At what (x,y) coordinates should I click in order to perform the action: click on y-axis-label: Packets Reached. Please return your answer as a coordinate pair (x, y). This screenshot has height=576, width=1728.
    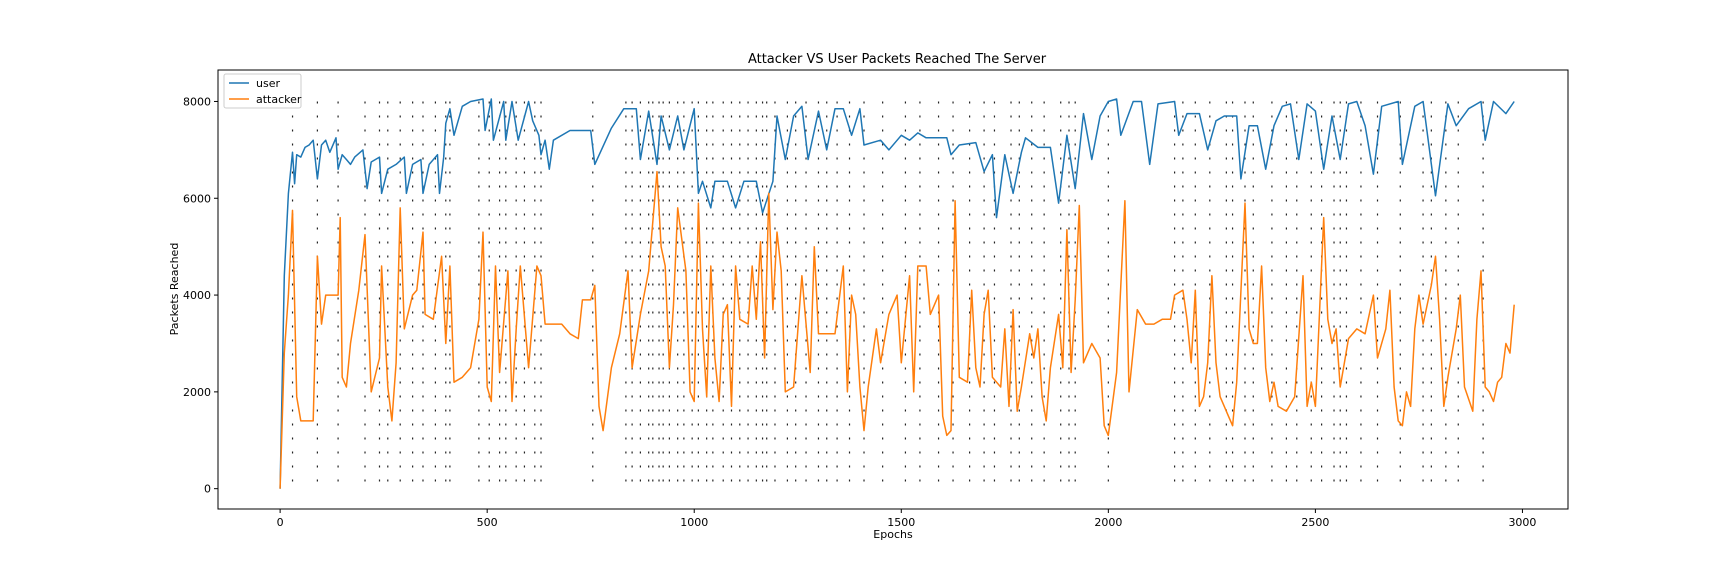
    Looking at the image, I should click on (174, 289).